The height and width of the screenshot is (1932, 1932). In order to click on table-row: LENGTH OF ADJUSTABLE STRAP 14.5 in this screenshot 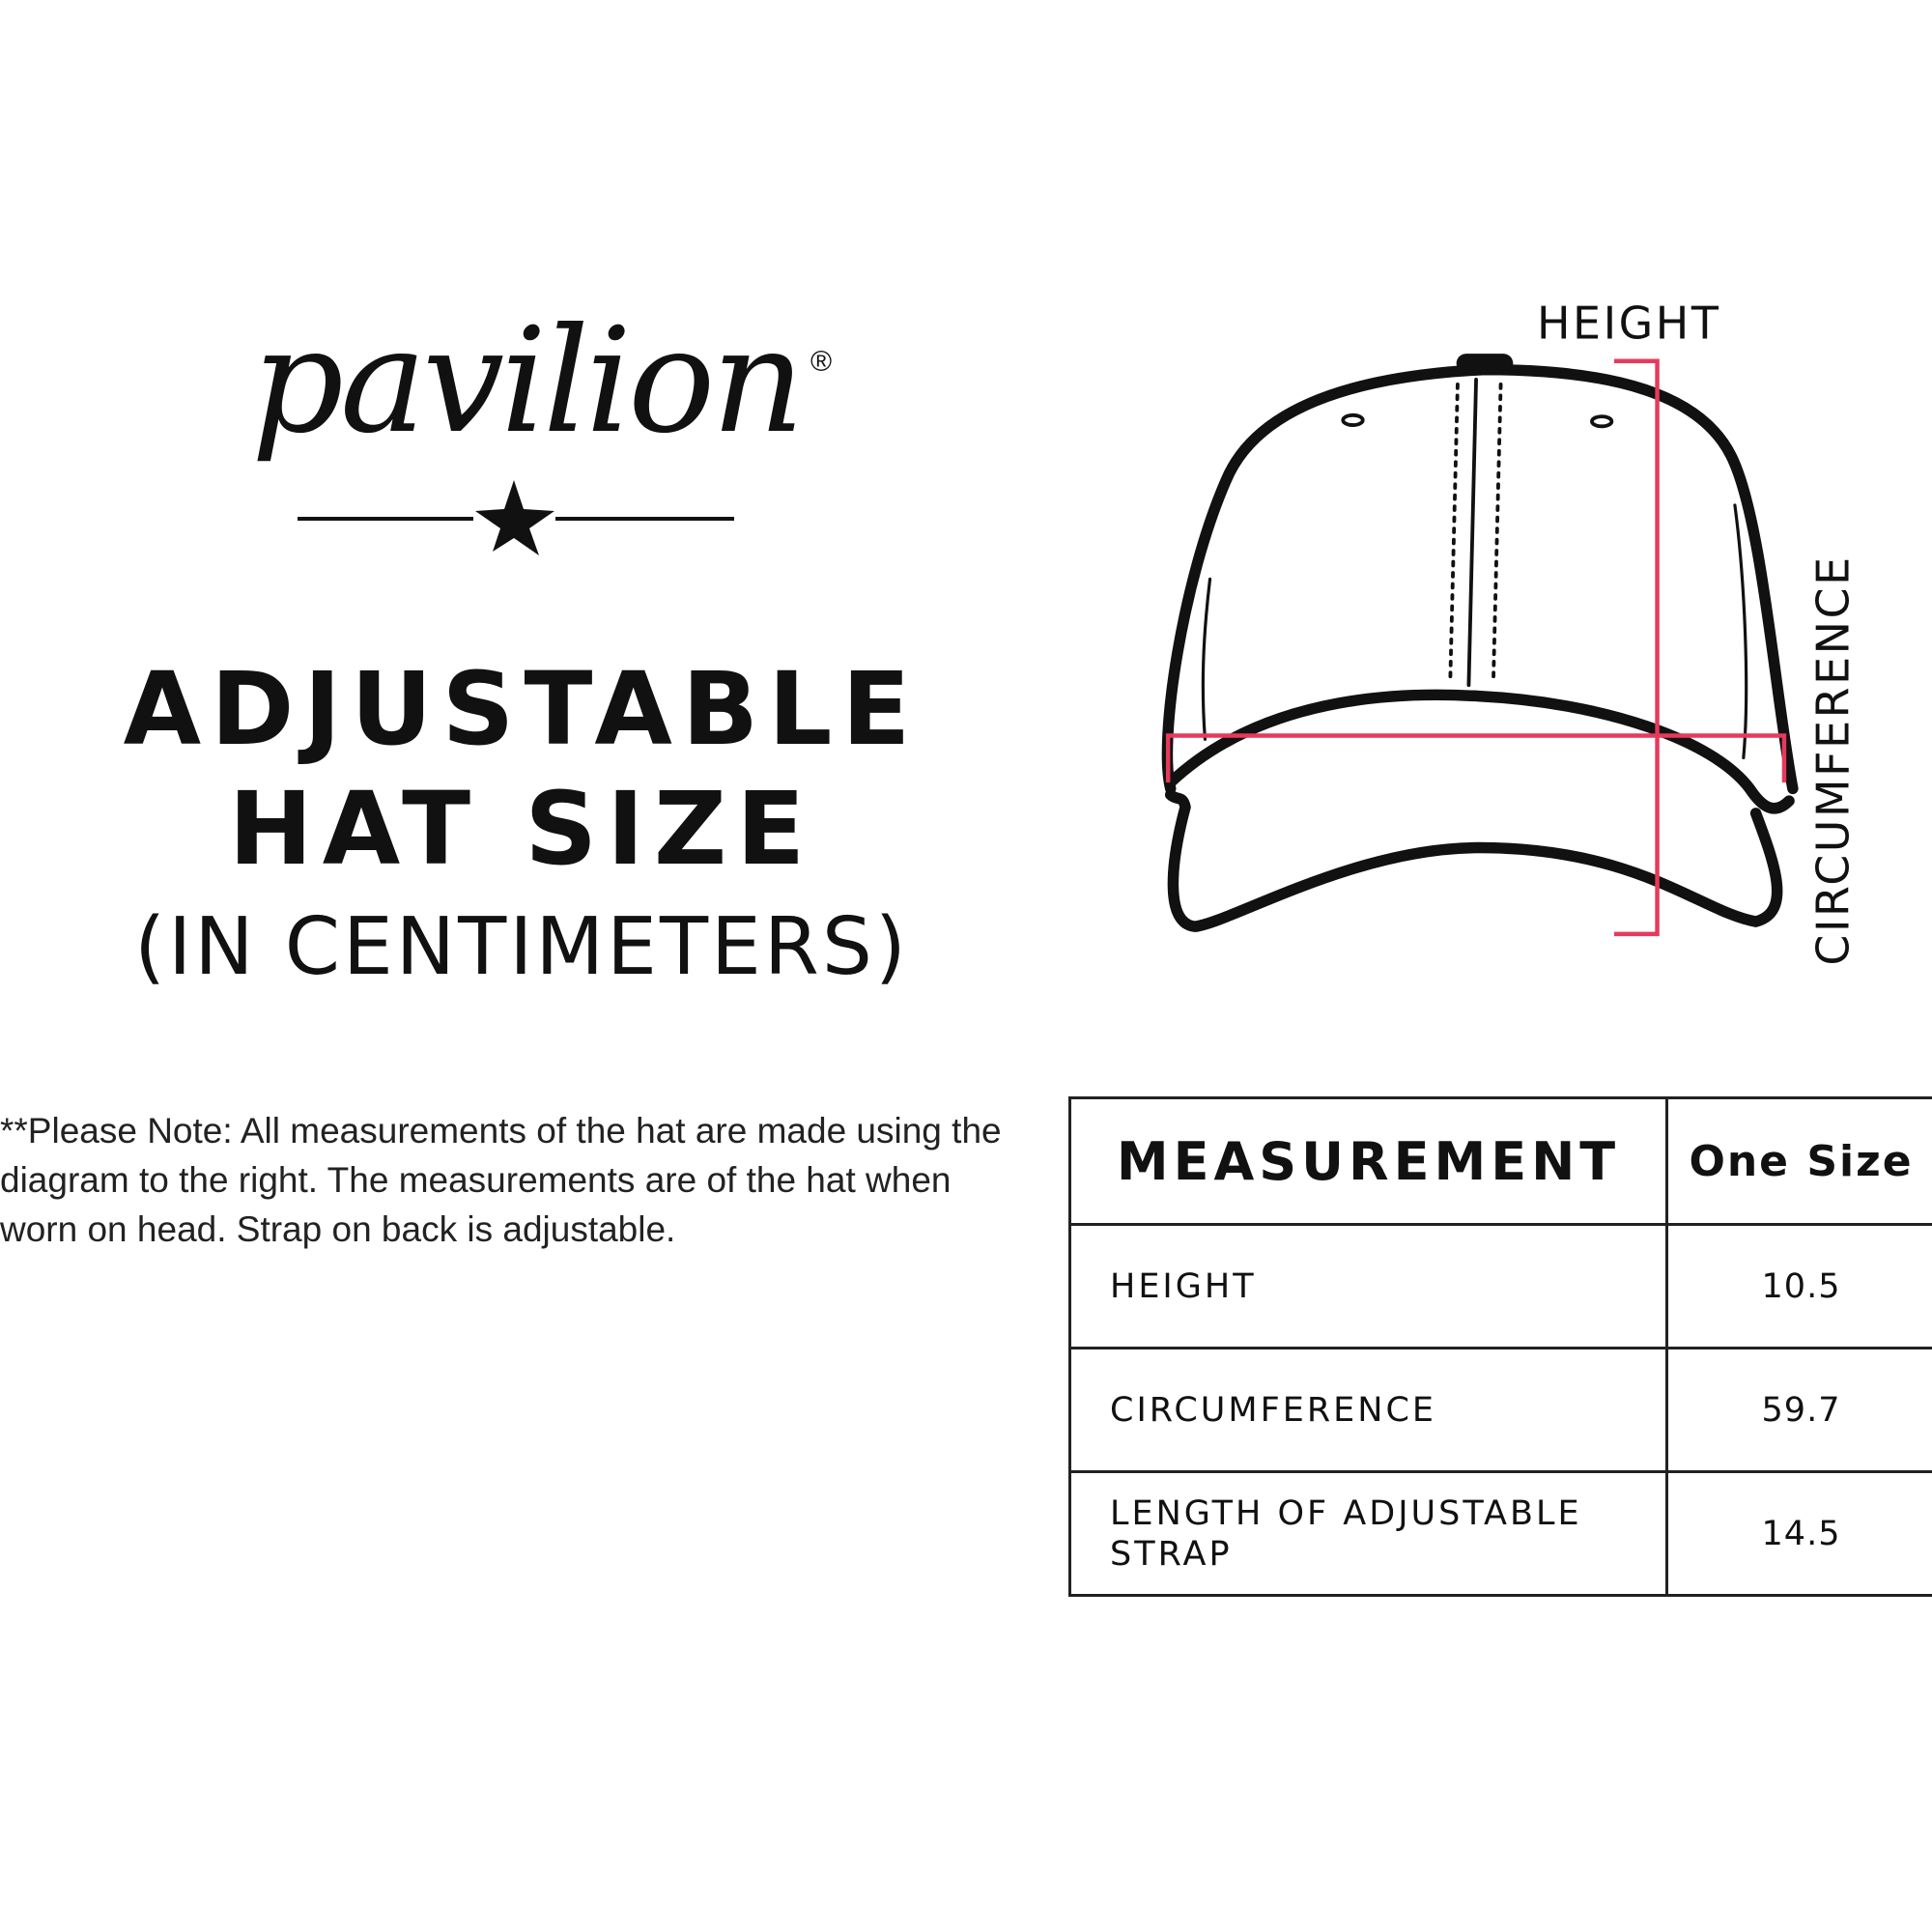, I will do `click(1500, 1533)`.